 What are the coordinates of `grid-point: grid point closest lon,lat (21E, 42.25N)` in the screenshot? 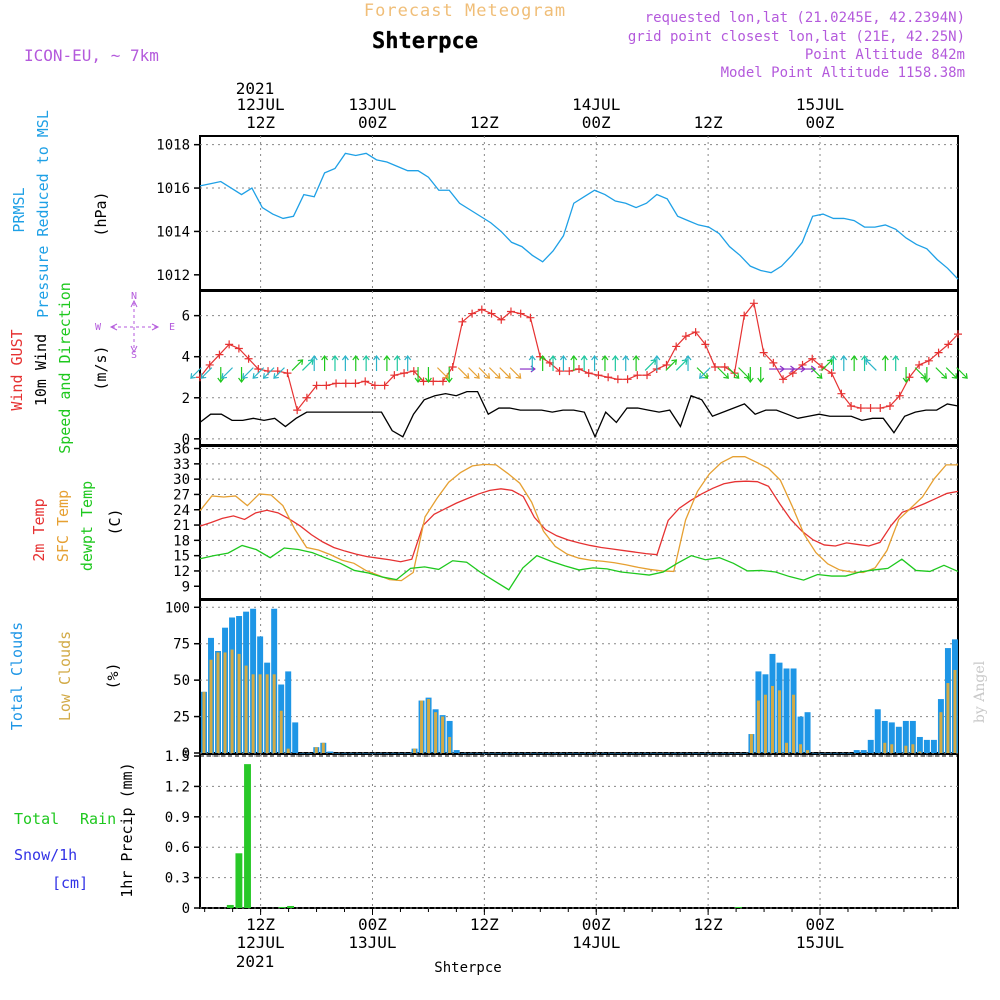 It's located at (796, 37).